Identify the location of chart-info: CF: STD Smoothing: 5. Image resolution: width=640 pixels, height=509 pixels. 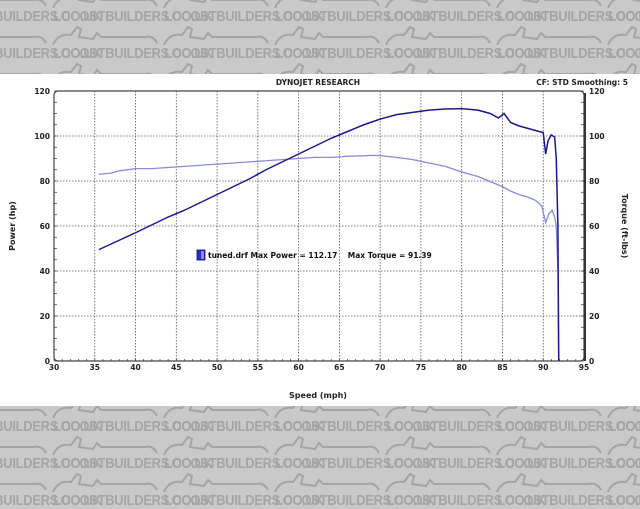
(582, 82).